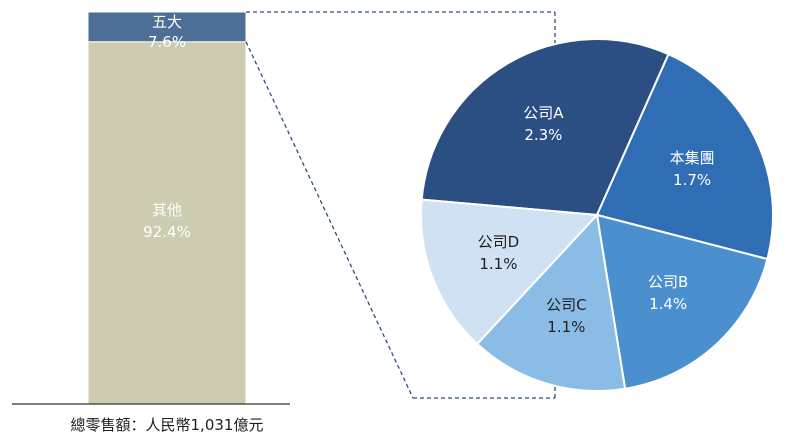 The height and width of the screenshot is (444, 800). I want to click on x-axis-label: 總零售額：人民幣1,031億元, so click(167, 425).